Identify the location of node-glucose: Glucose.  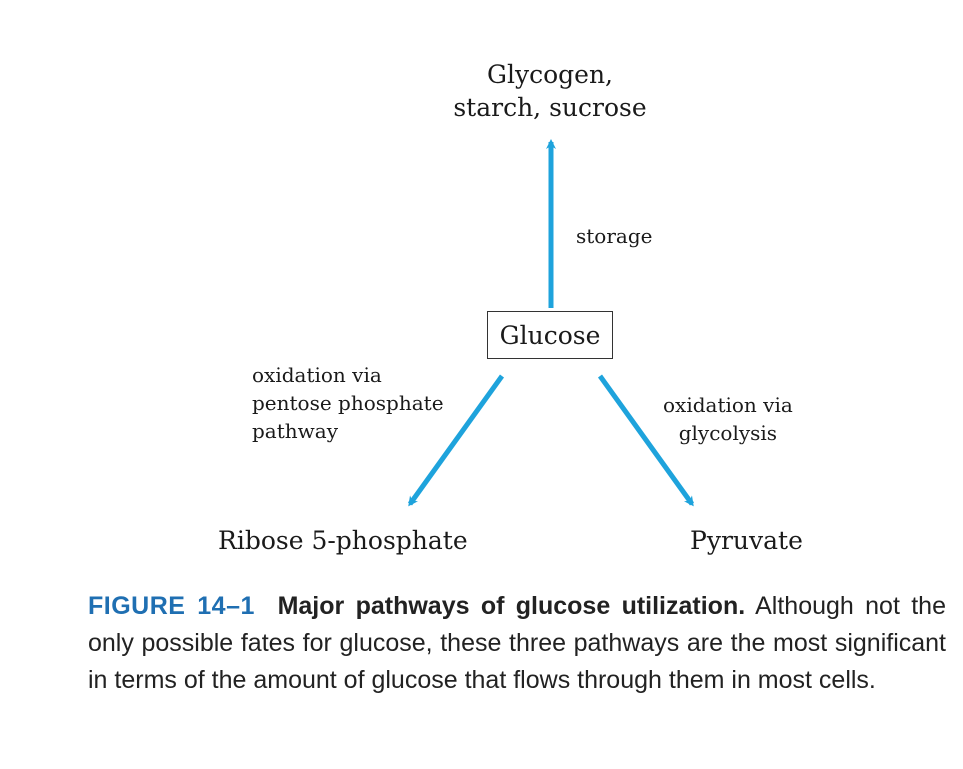
(550, 335).